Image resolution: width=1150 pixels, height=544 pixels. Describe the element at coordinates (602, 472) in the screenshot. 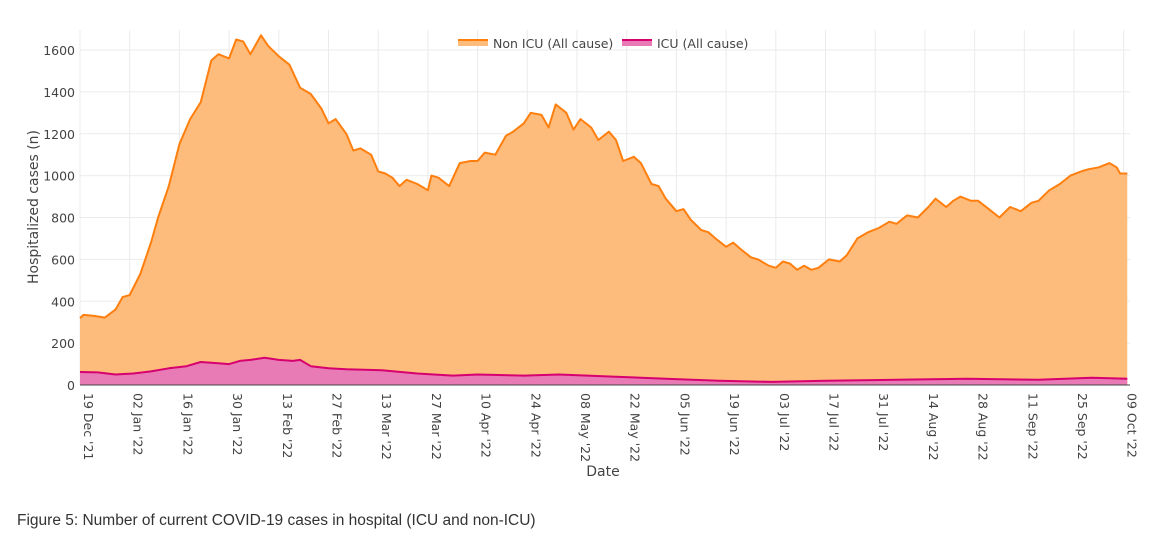

I see `x-axis-label: Date` at that location.